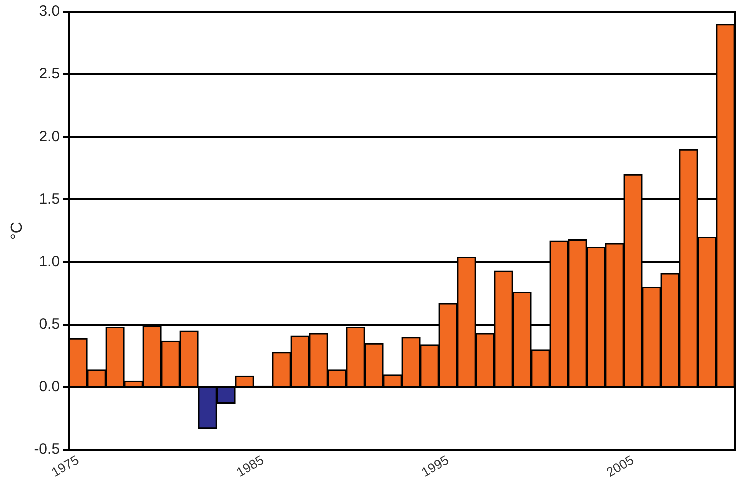 The width and height of the screenshot is (739, 484). I want to click on y-tick-label: 3.0, so click(49, 11).